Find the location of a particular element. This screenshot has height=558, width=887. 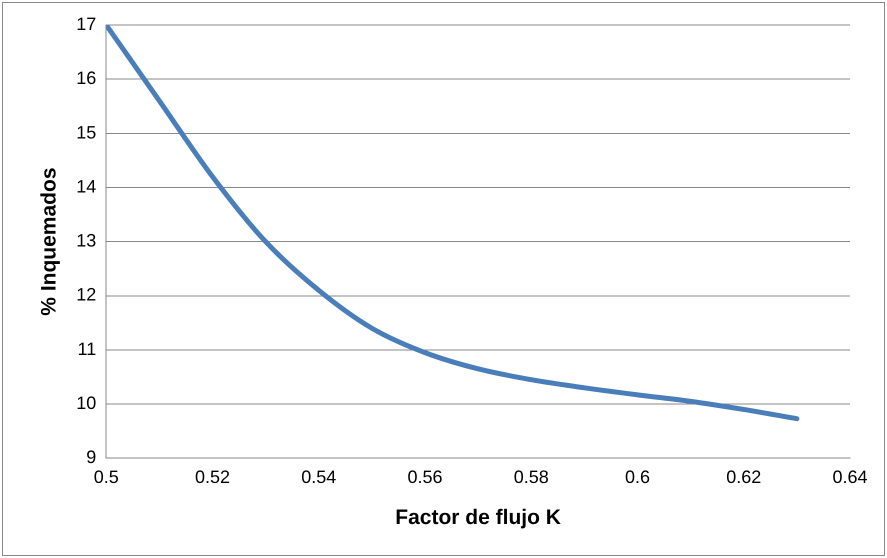

y-tick-label: 16 is located at coordinates (86, 78).